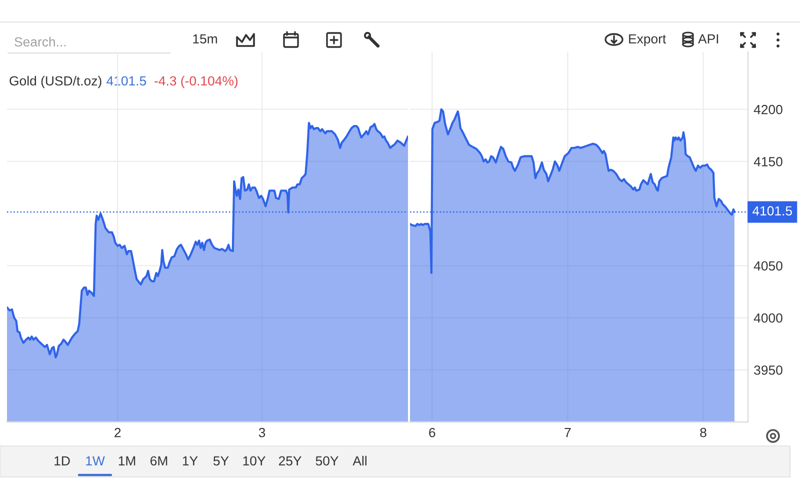 The height and width of the screenshot is (500, 800). What do you see at coordinates (327, 461) in the screenshot?
I see `text: 50Y` at bounding box center [327, 461].